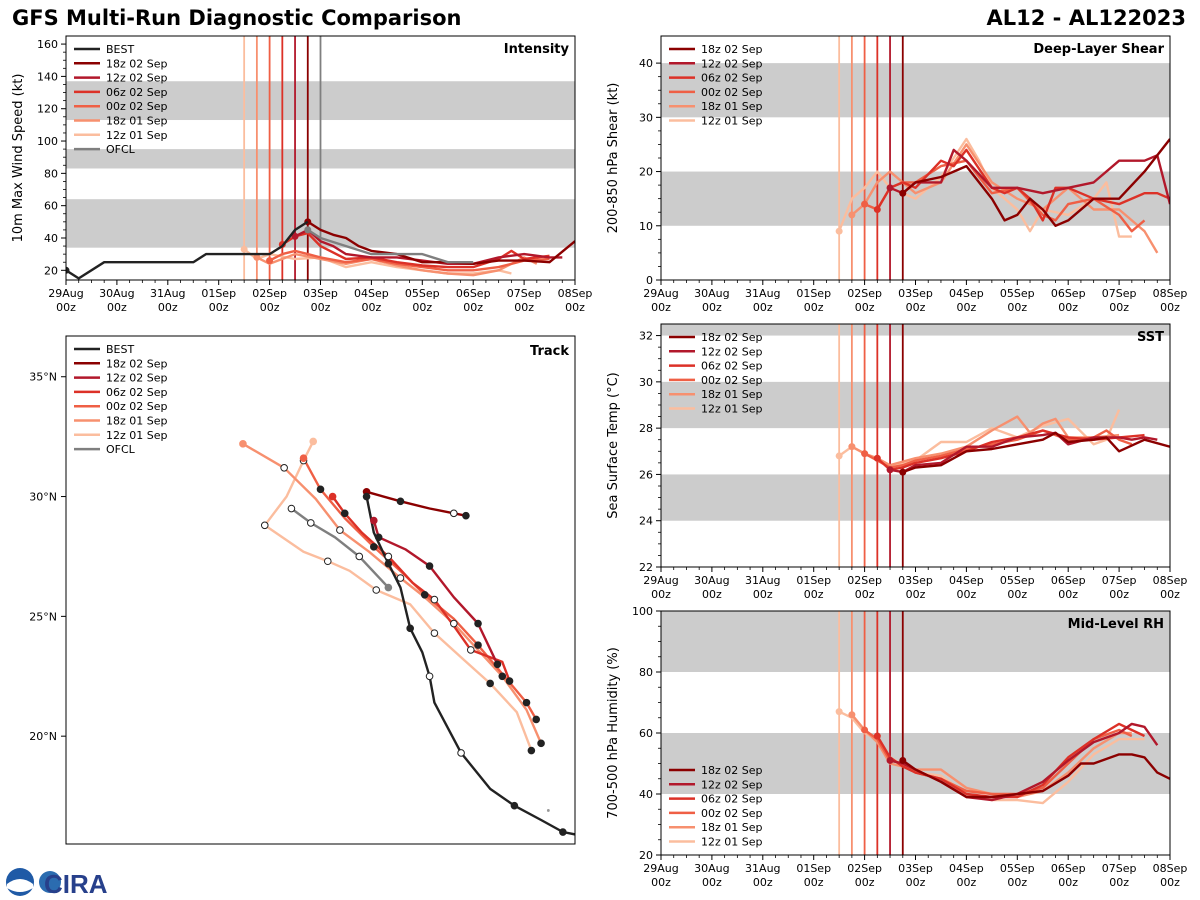 This screenshot has height=900, width=1200. What do you see at coordinates (813, 580) in the screenshot?
I see `sst-xtick-label-3: 01Sep` at bounding box center [813, 580].